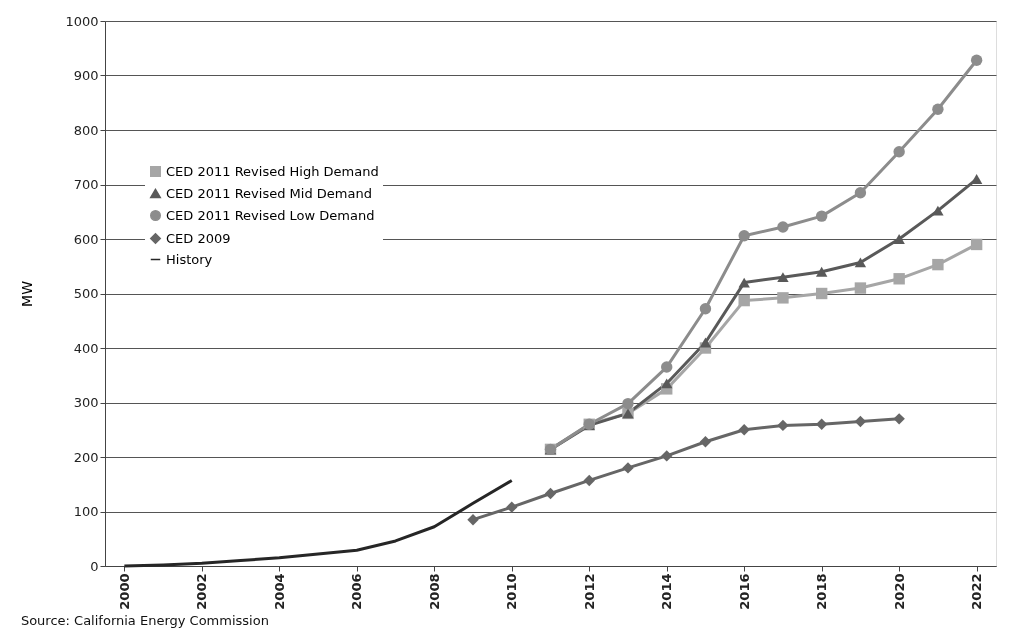 The image size is (1016, 634). I want to click on x-tick-label: 2006, so click(357, 591).